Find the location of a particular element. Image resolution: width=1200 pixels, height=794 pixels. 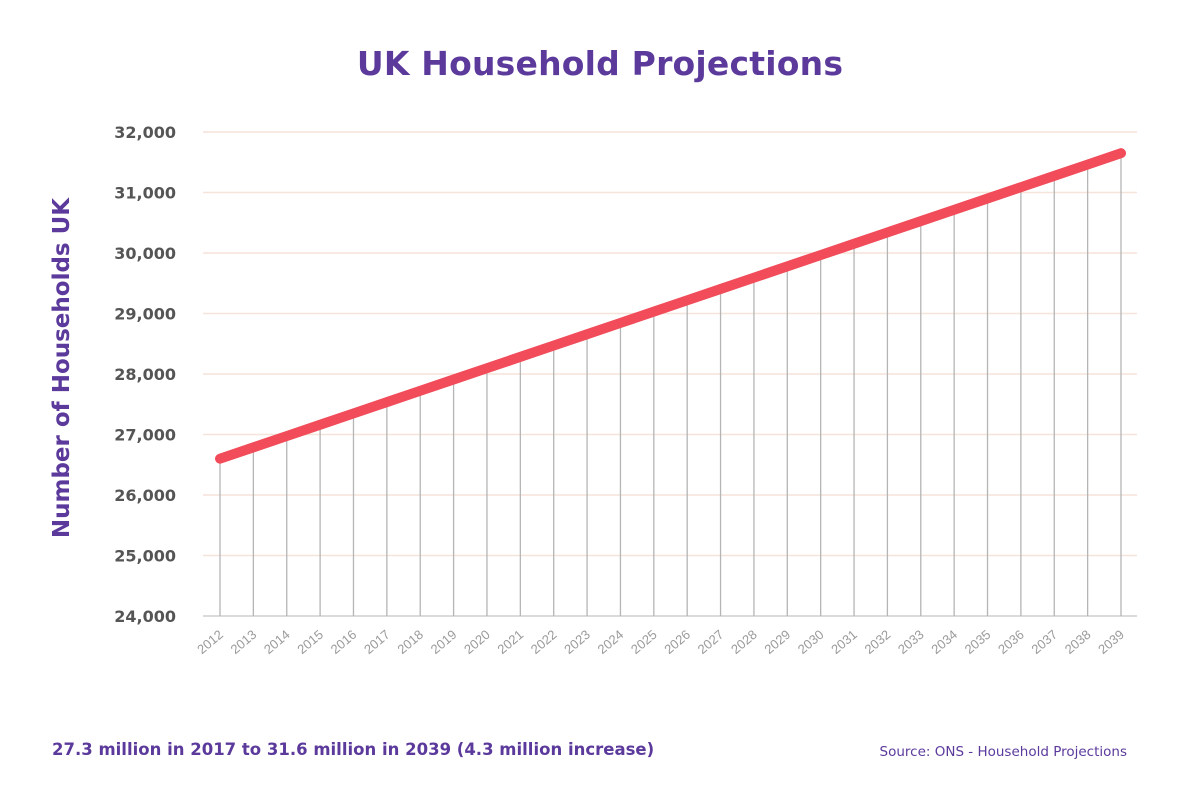

x-tick-label: 2036 is located at coordinates (1011, 642).